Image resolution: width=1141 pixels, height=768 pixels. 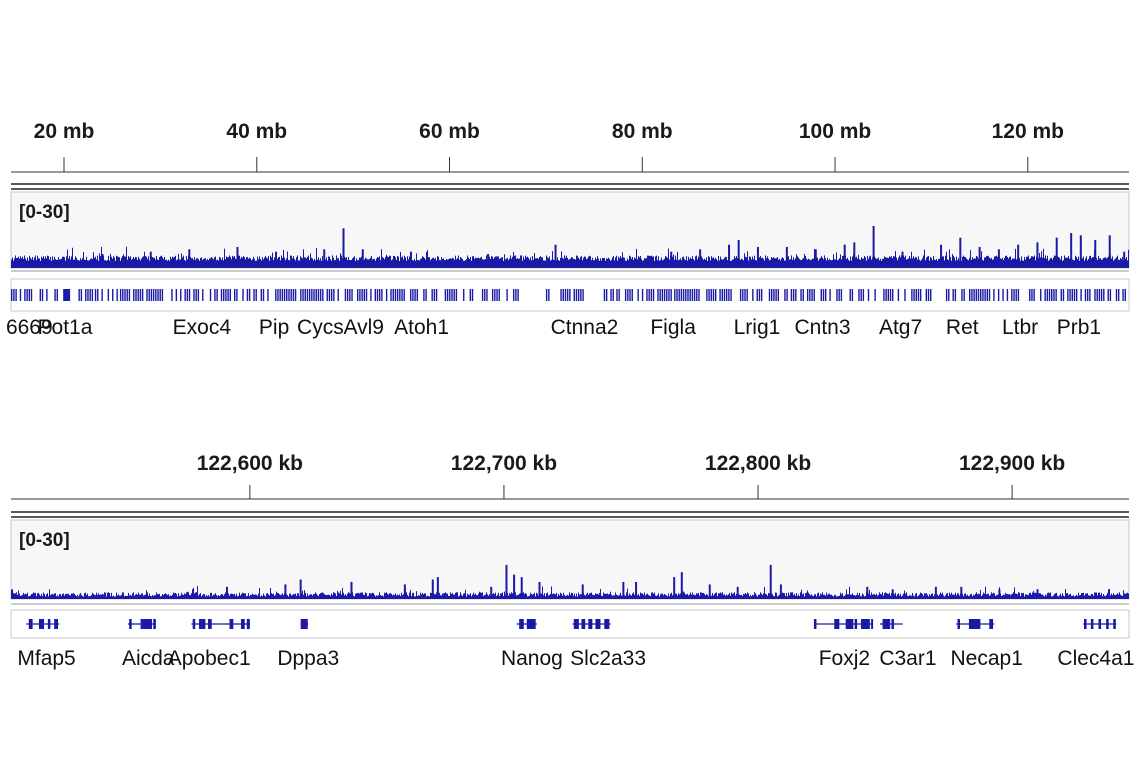 What do you see at coordinates (308, 658) in the screenshot?
I see `gene-label: Dppa3` at bounding box center [308, 658].